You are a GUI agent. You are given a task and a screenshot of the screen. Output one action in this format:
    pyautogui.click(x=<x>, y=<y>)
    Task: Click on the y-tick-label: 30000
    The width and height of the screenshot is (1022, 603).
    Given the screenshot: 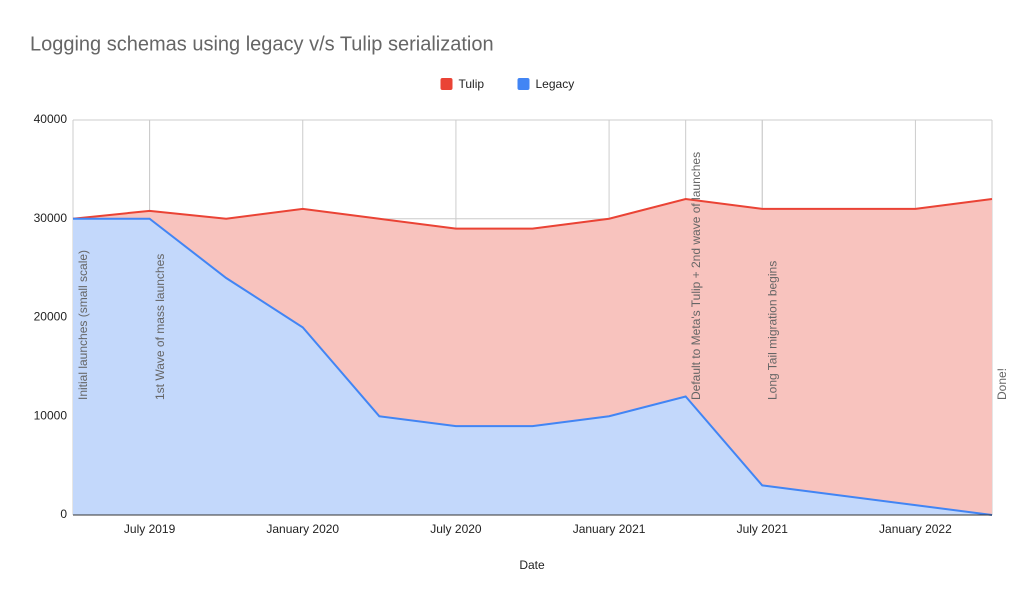 What is the action you would take?
    pyautogui.click(x=51, y=218)
    